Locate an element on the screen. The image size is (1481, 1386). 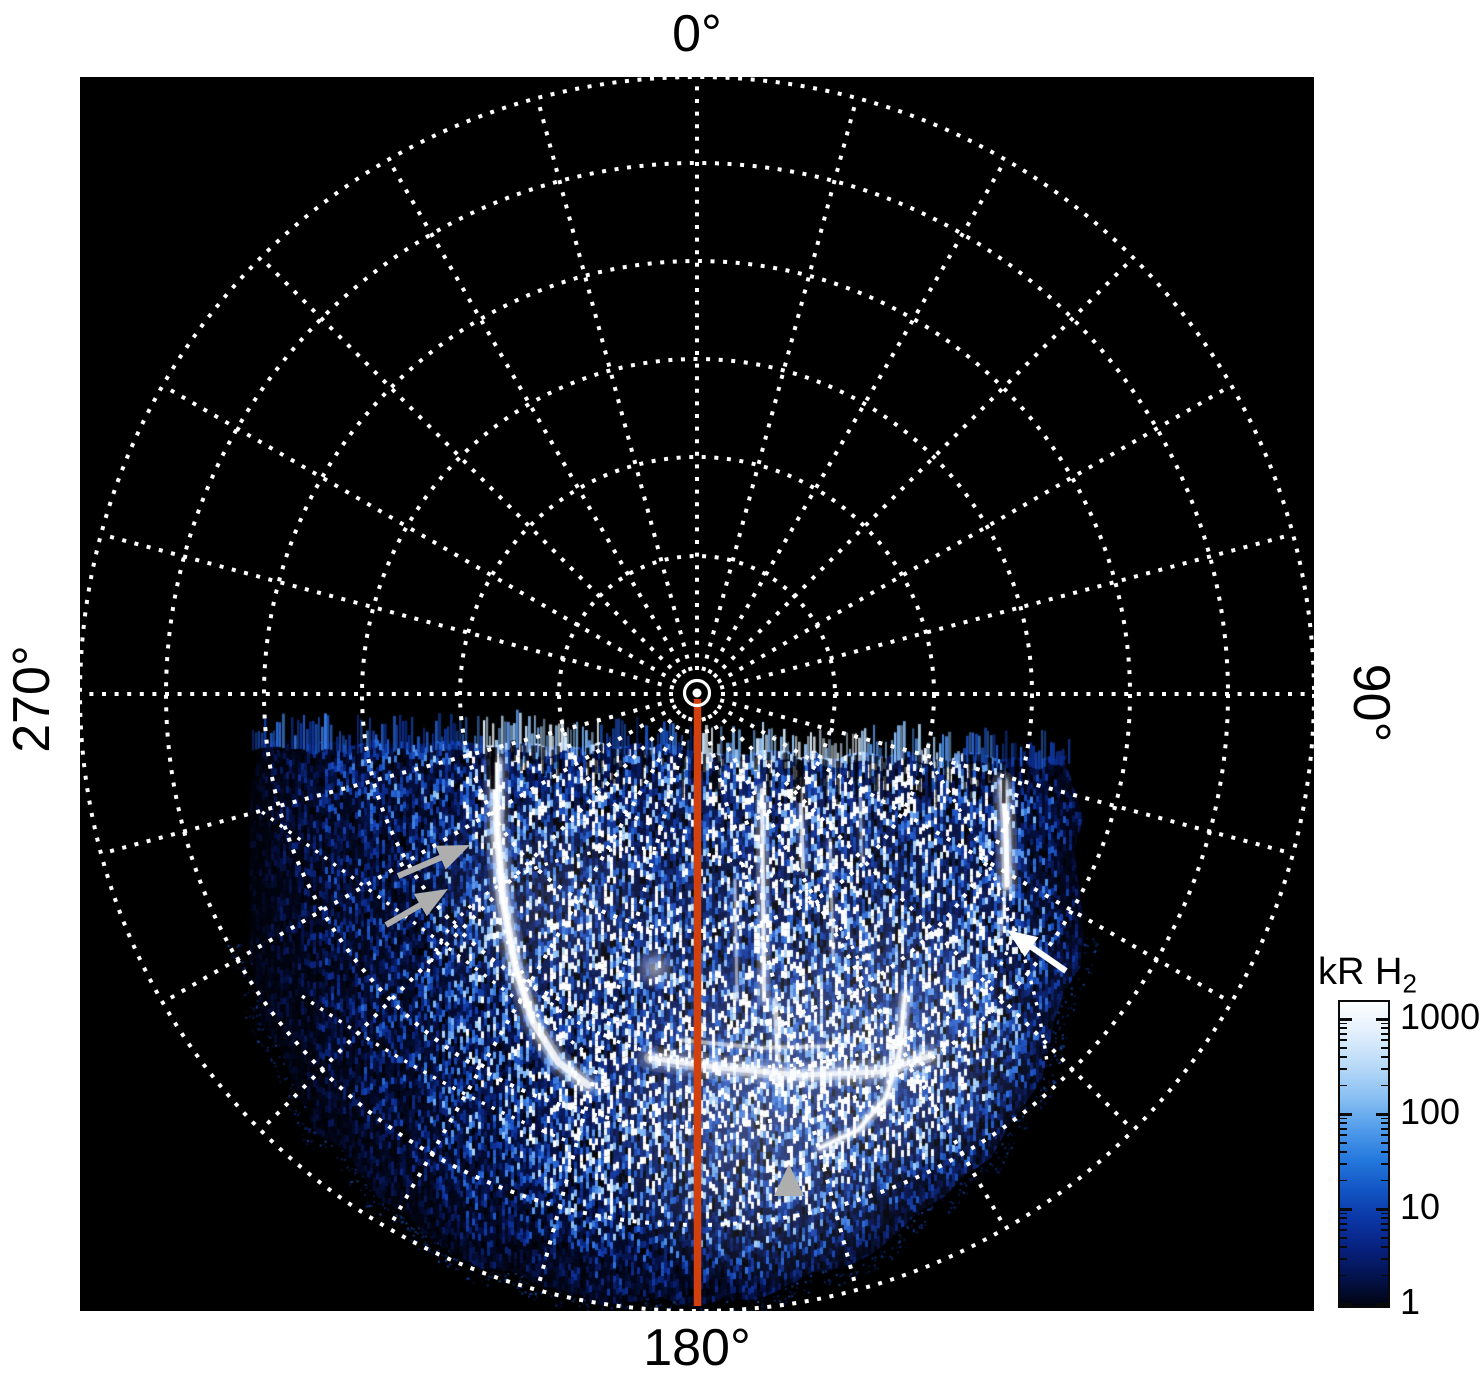
colorbar-title-subscript: 2 is located at coordinates (1409, 983).